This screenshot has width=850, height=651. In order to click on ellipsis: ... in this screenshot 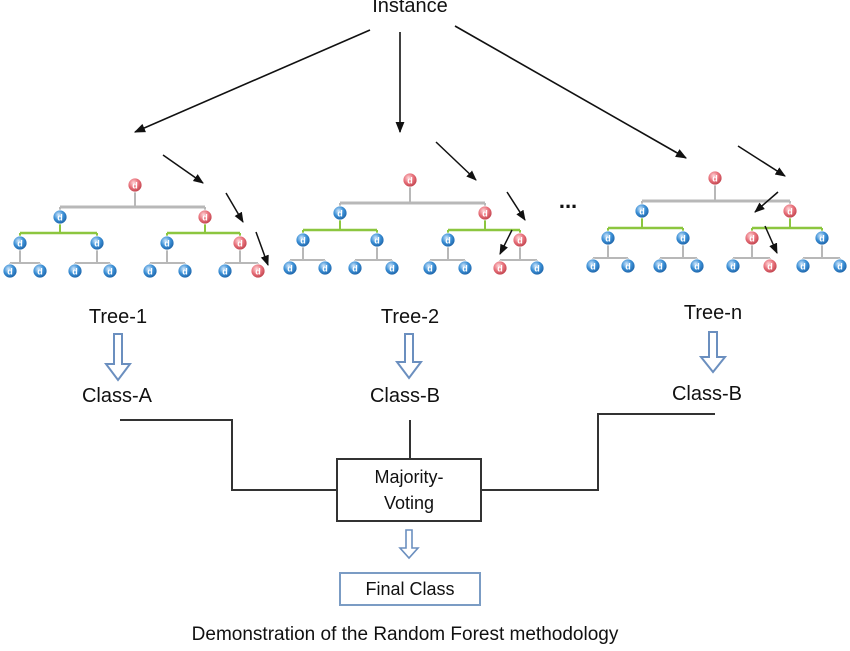, I will do `click(568, 200)`.